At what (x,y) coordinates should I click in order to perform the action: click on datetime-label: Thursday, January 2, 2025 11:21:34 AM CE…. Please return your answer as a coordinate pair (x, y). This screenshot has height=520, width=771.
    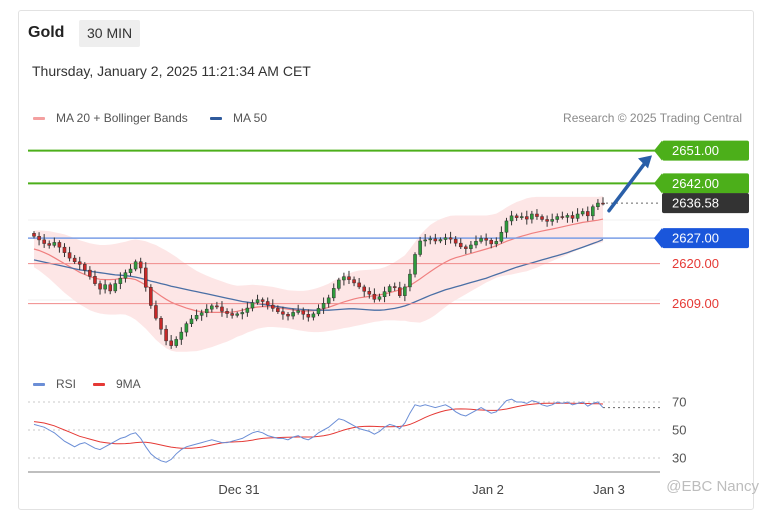
    Looking at the image, I should click on (171, 71).